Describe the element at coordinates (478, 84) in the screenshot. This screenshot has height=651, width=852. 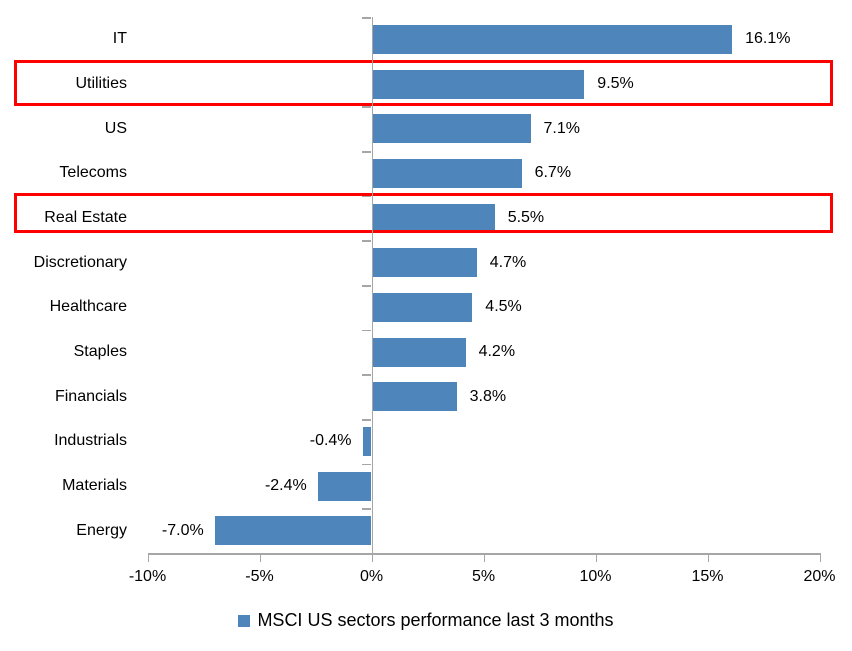
I see `bar-utilities` at that location.